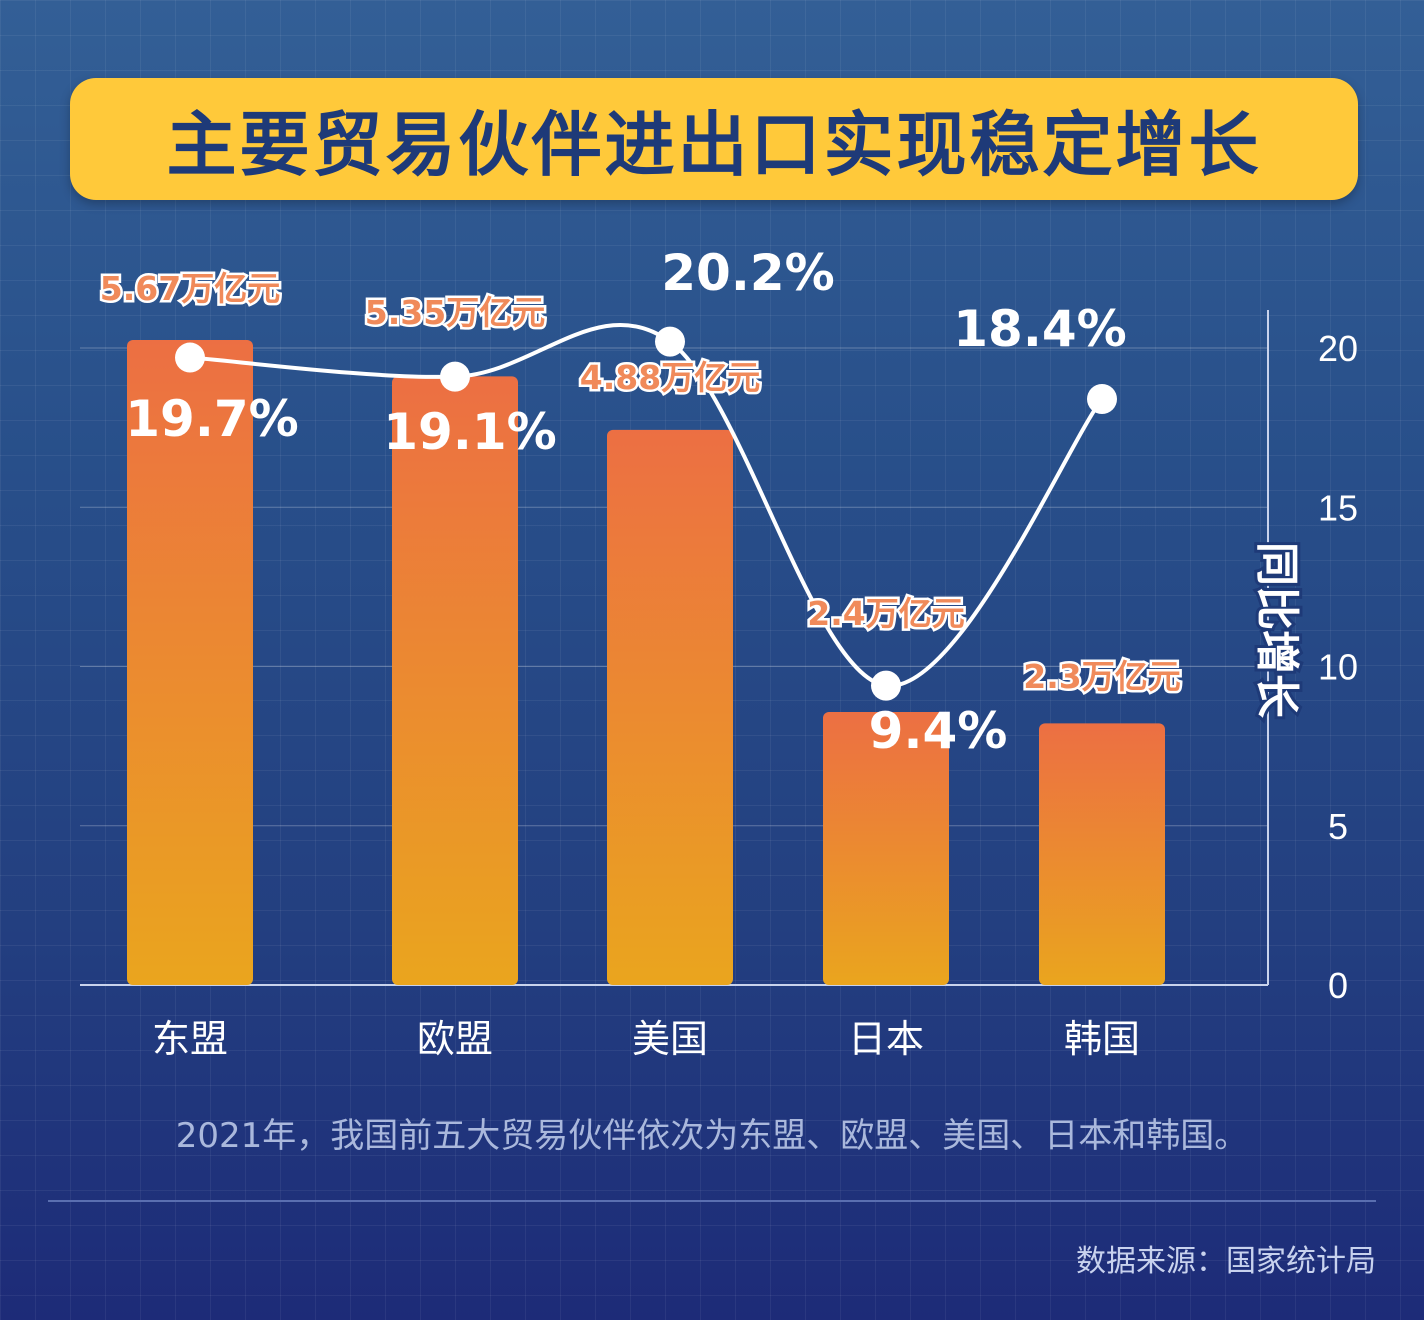 This screenshot has height=1320, width=1424. I want to click on title-banner: 主要贸易伙伴进出口实现稳定增长, so click(714, 139).